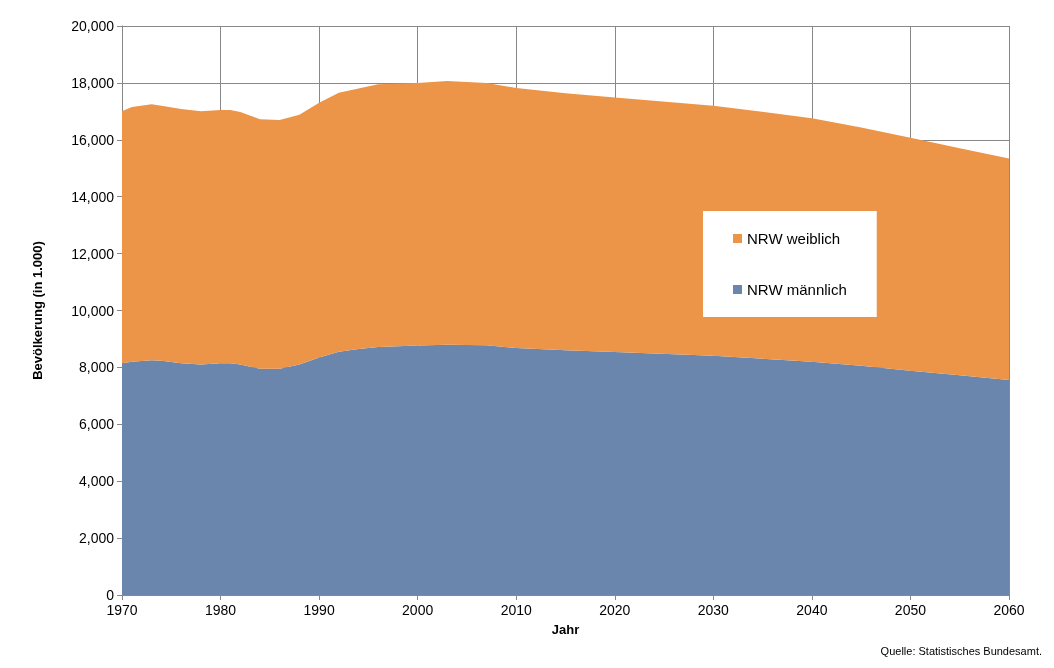 The image size is (1054, 668). Describe the element at coordinates (418, 610) in the screenshot. I see `x-tick-label: 2000` at that location.